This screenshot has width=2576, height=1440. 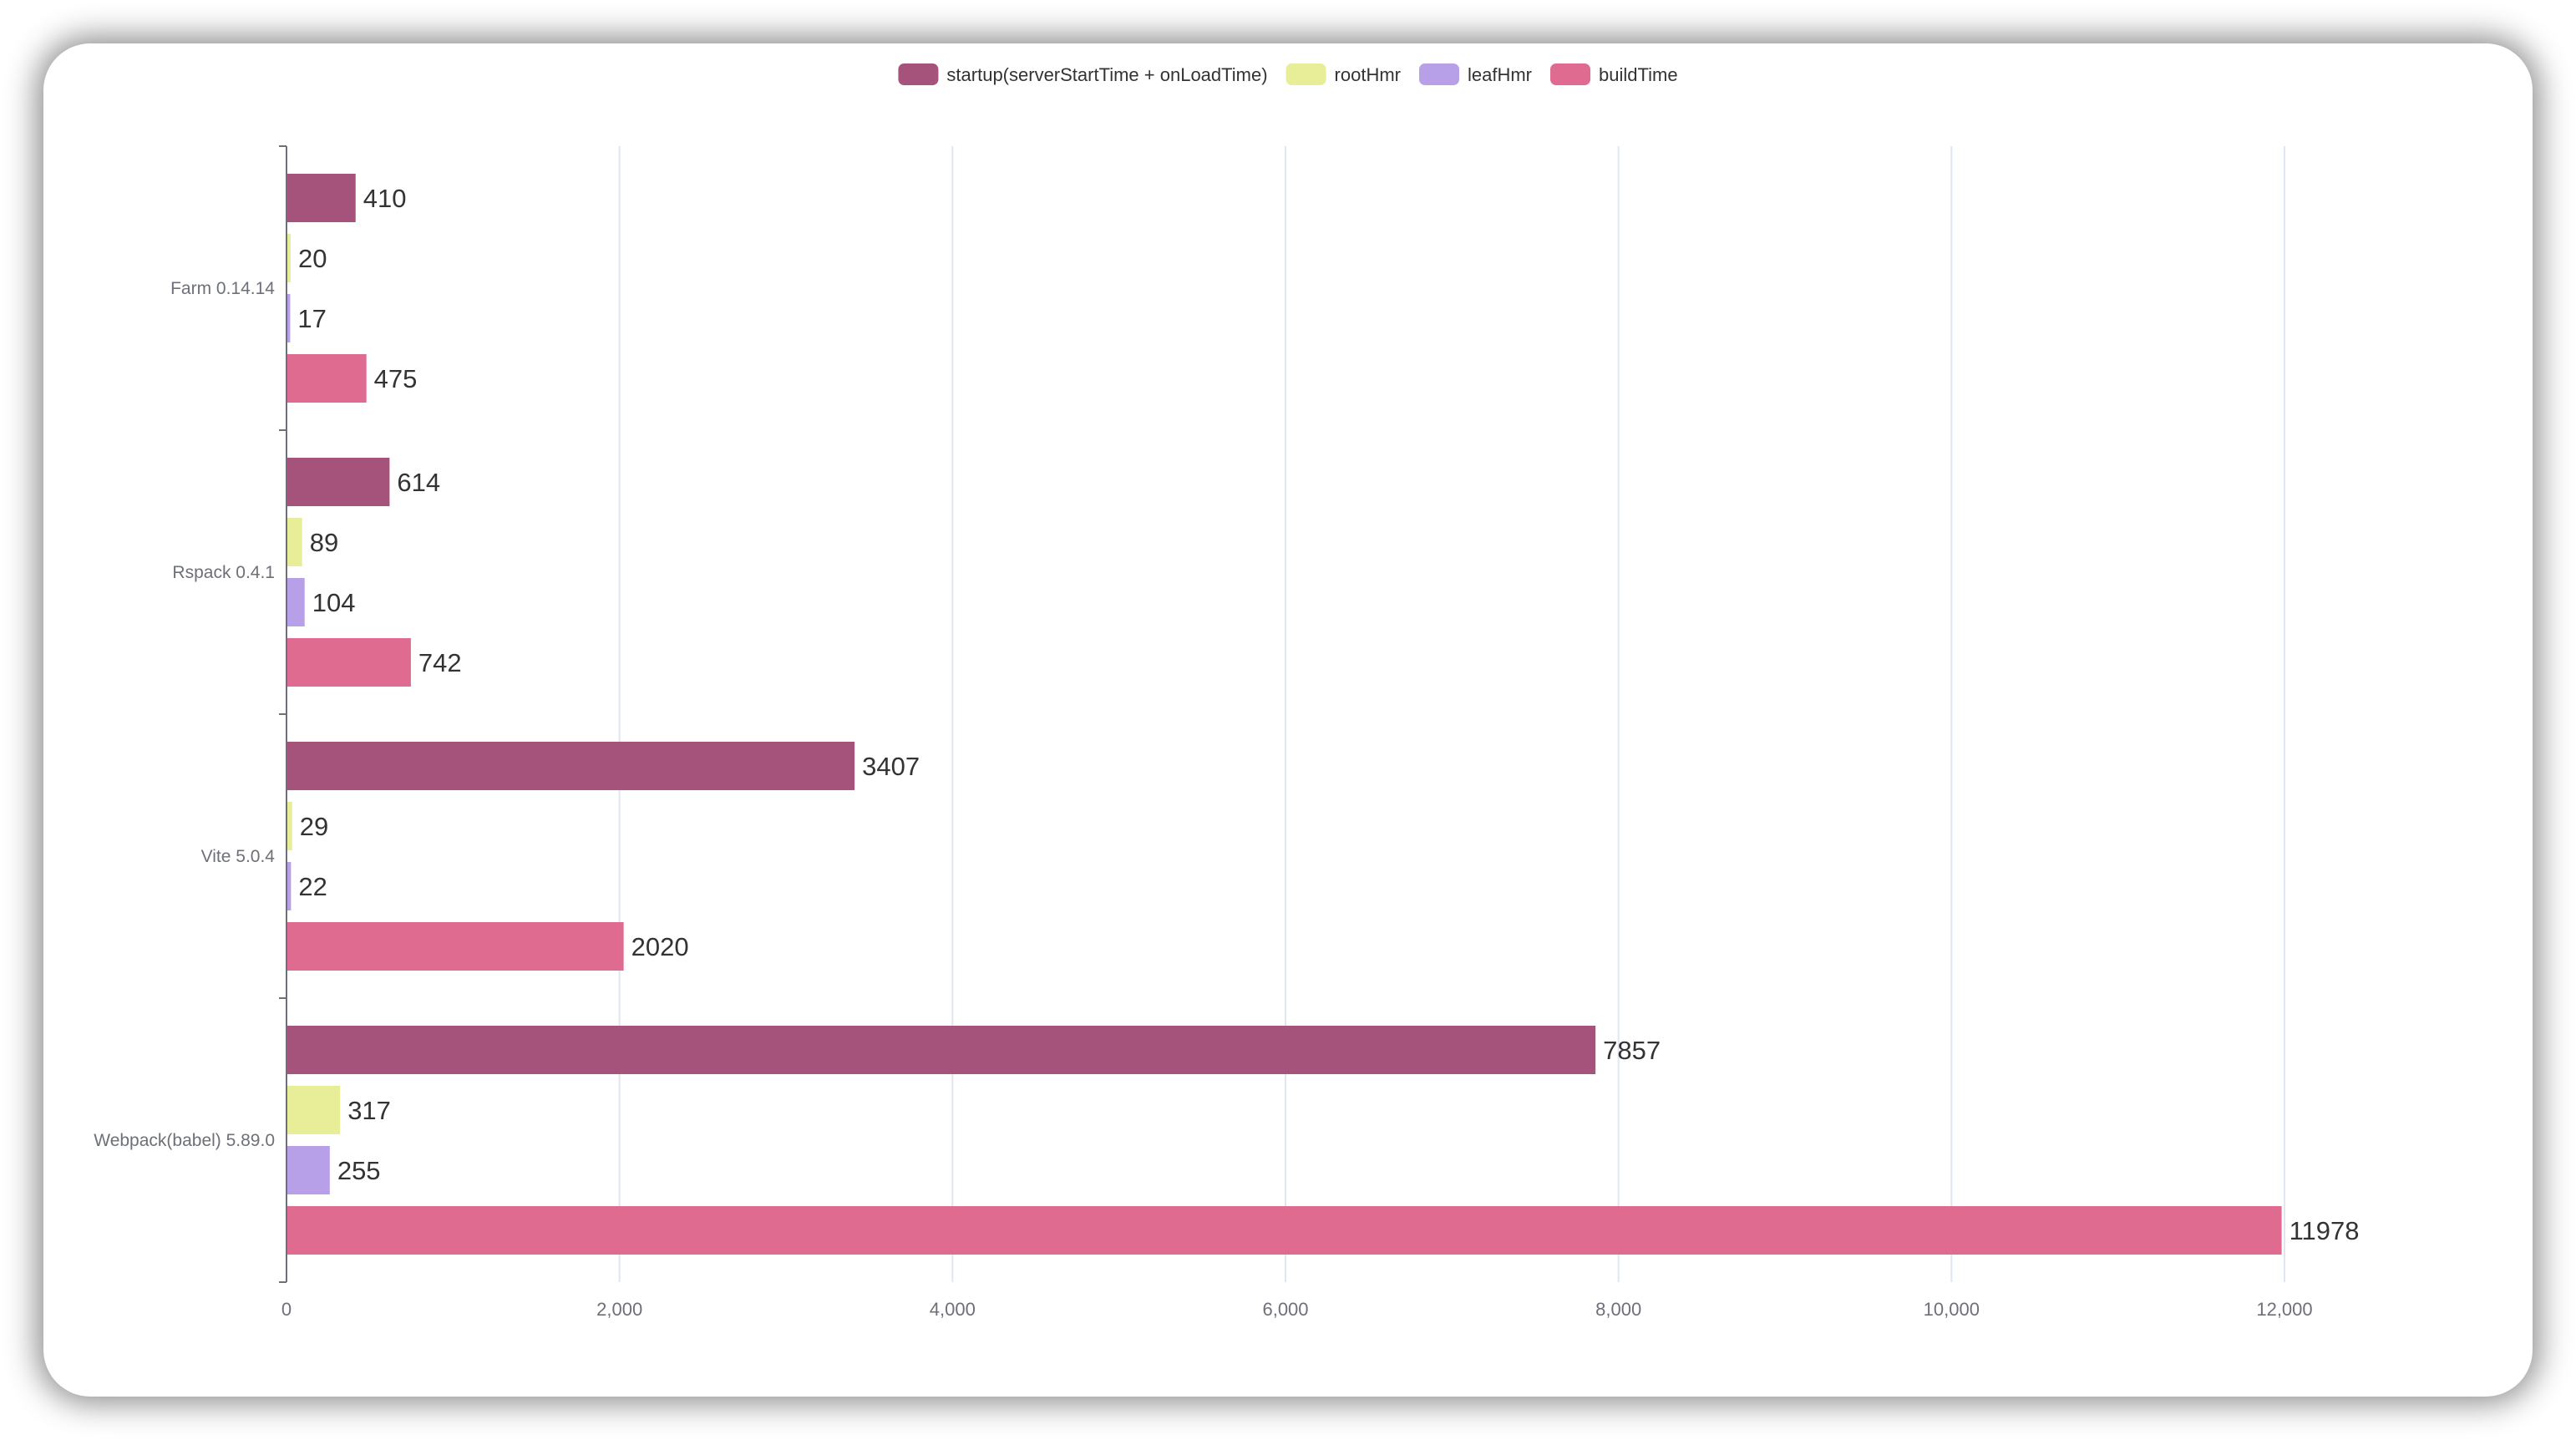 I want to click on data-label: 104, so click(x=334, y=602).